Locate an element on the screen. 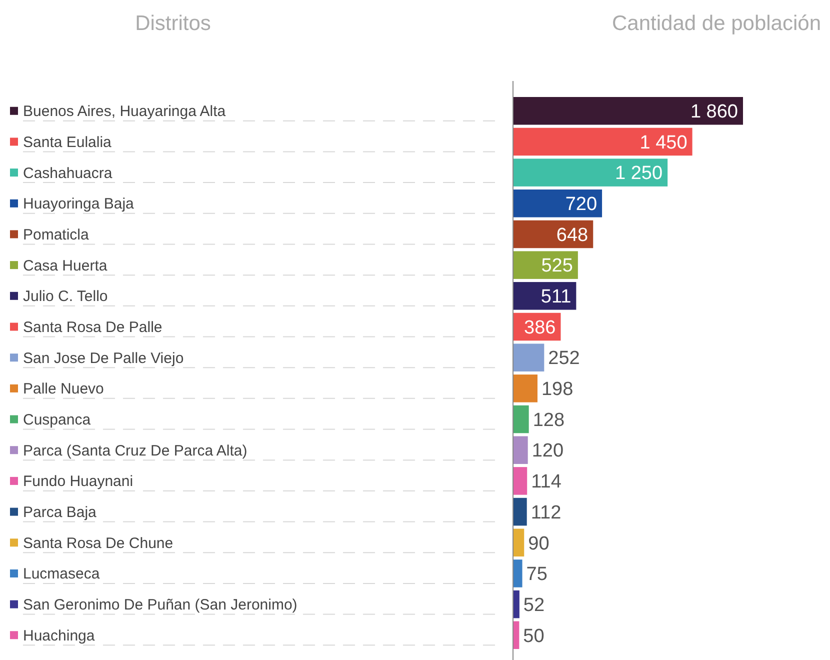 The height and width of the screenshot is (660, 830). y-tick-label: Pomaticla is located at coordinates (56, 235).